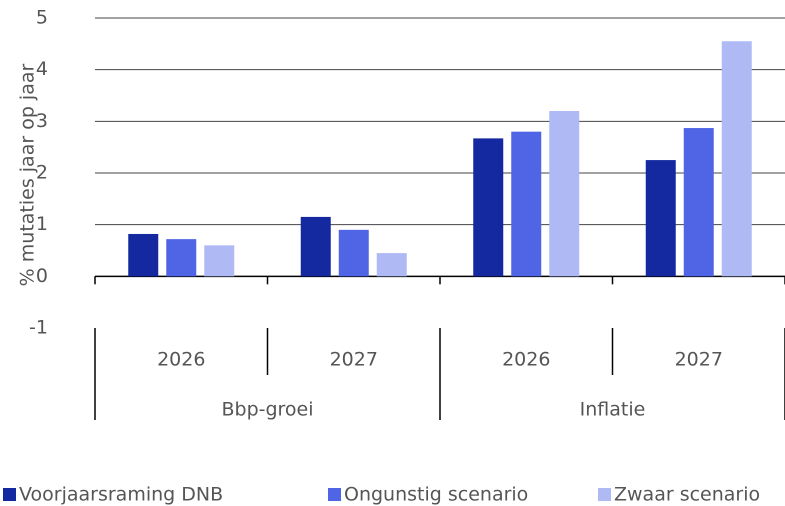  I want to click on y-tick-label: 4, so click(42, 69).